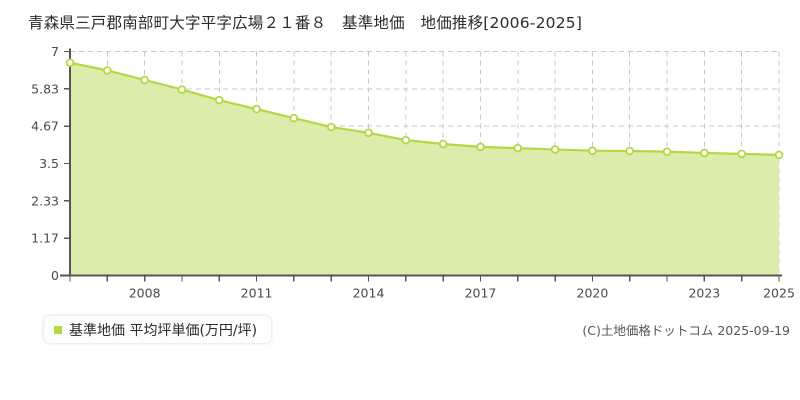  What do you see at coordinates (432, 288) in the screenshot?
I see `x-axis-ticks: 2008 2011 2014 2017 2020 2023 2025` at bounding box center [432, 288].